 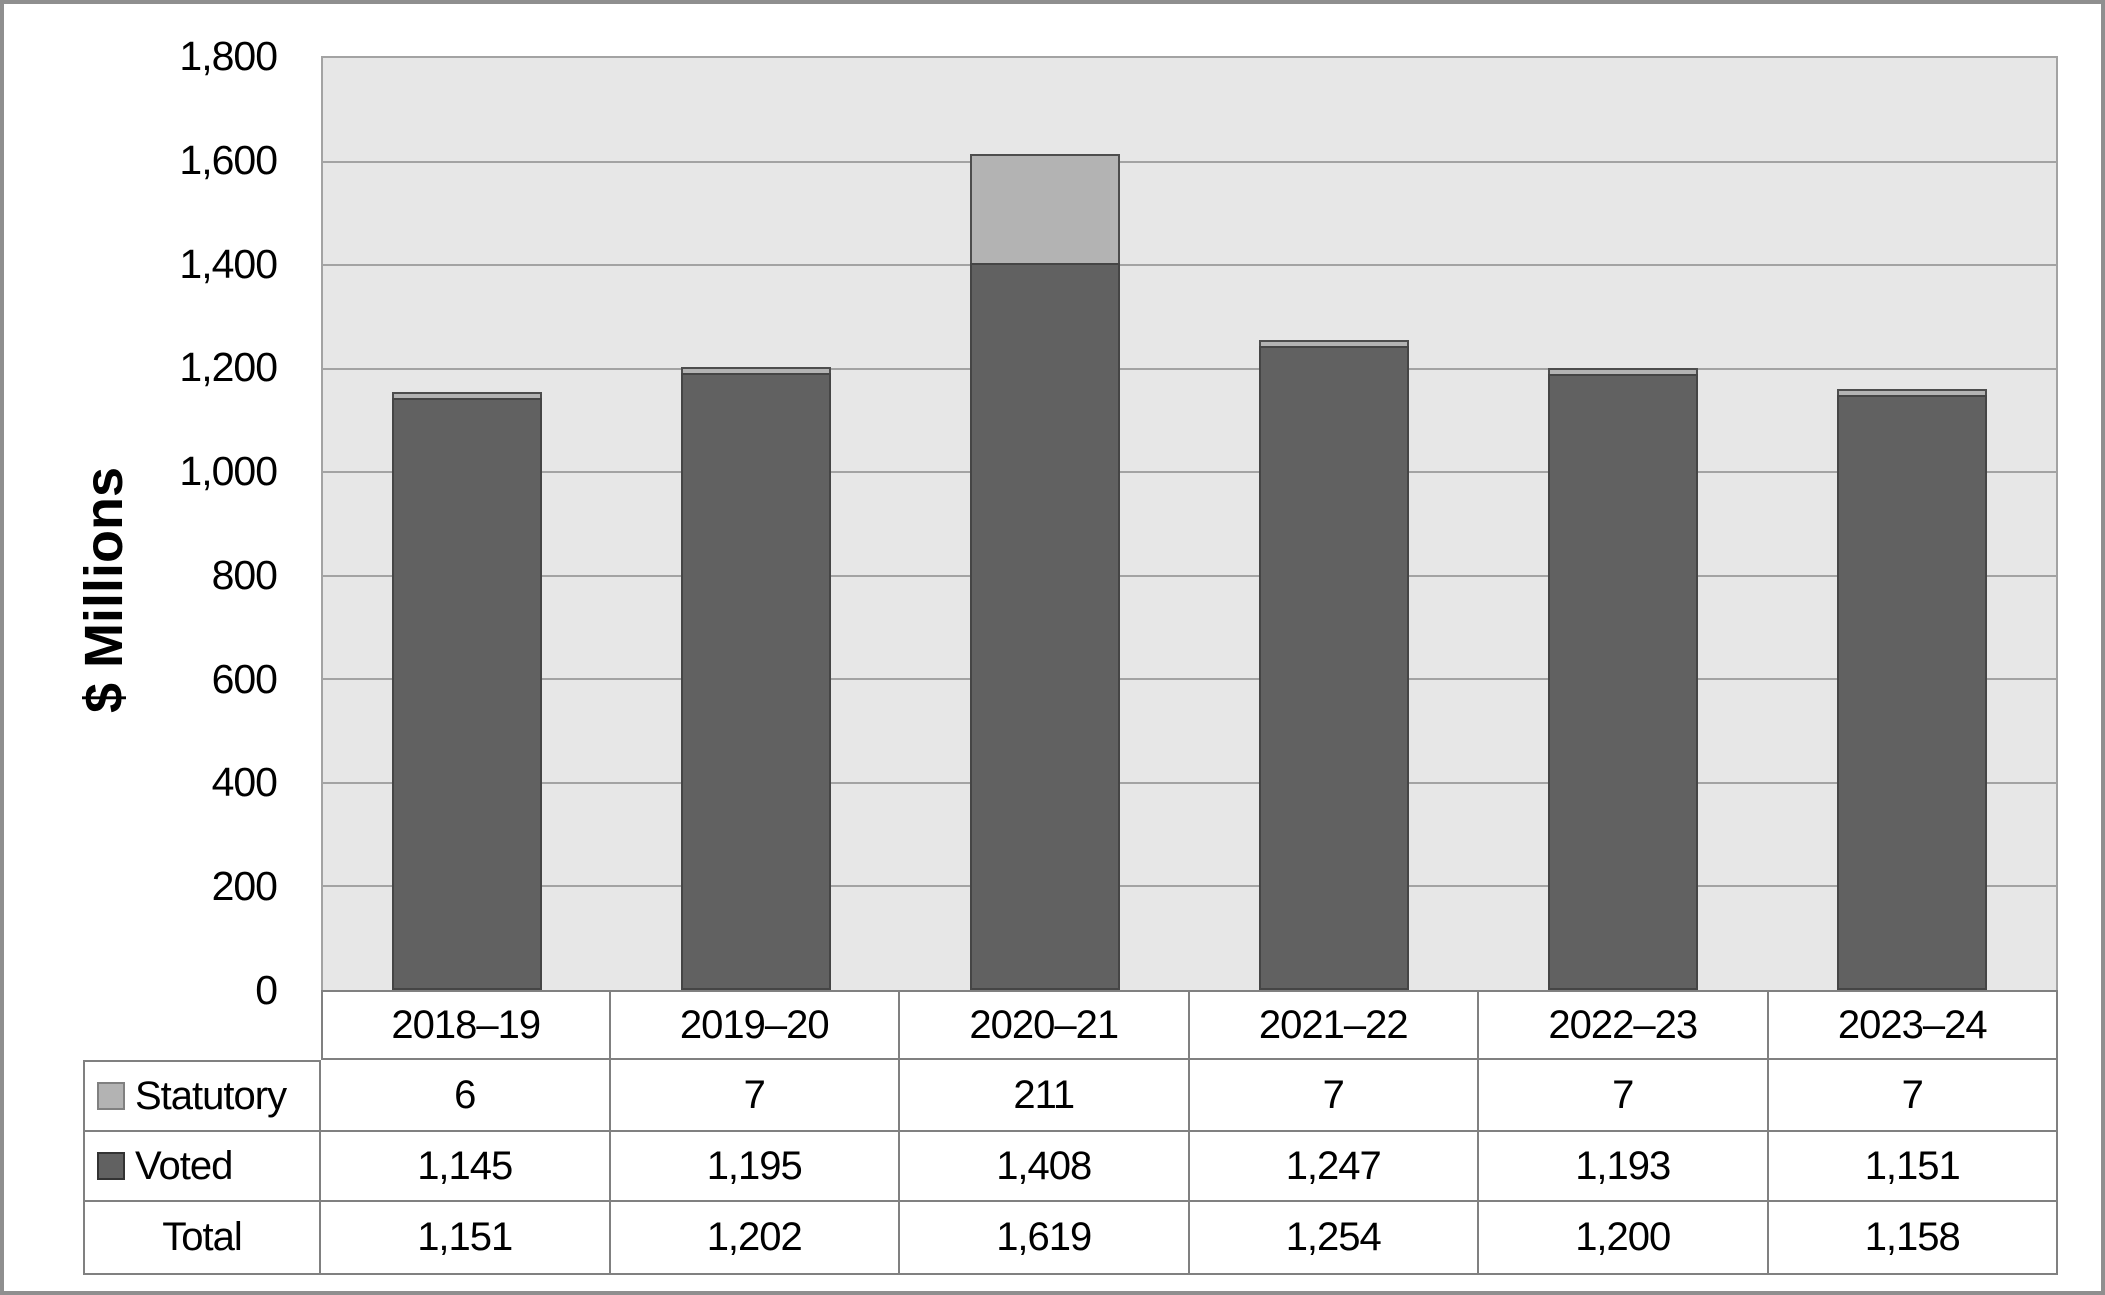 I want to click on year-header-cell: 2019–20, so click(x=755, y=1025).